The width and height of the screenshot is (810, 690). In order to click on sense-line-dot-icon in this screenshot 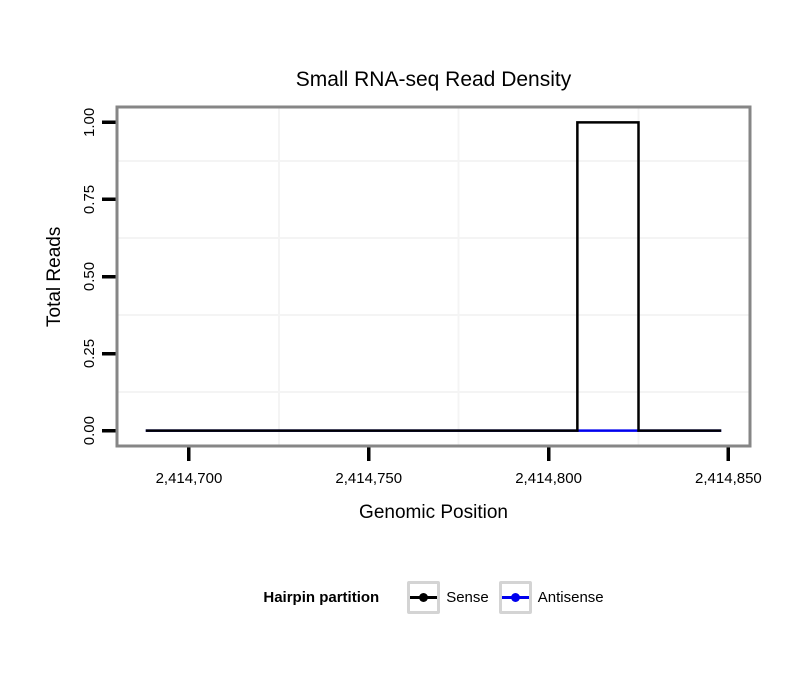, I will do `click(424, 597)`.